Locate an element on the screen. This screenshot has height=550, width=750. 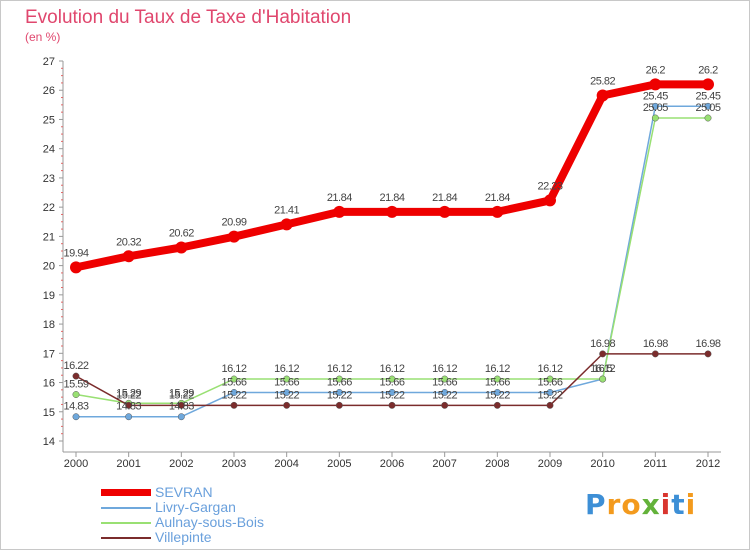
x-tick-label: 2004 is located at coordinates (286, 464).